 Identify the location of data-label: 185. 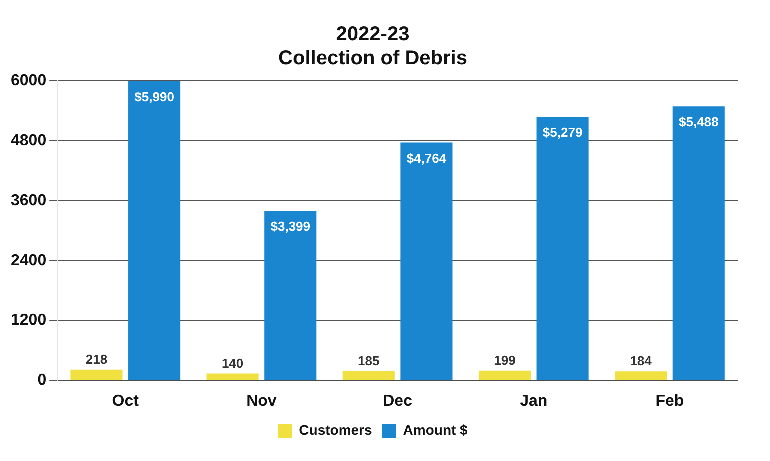
(369, 361).